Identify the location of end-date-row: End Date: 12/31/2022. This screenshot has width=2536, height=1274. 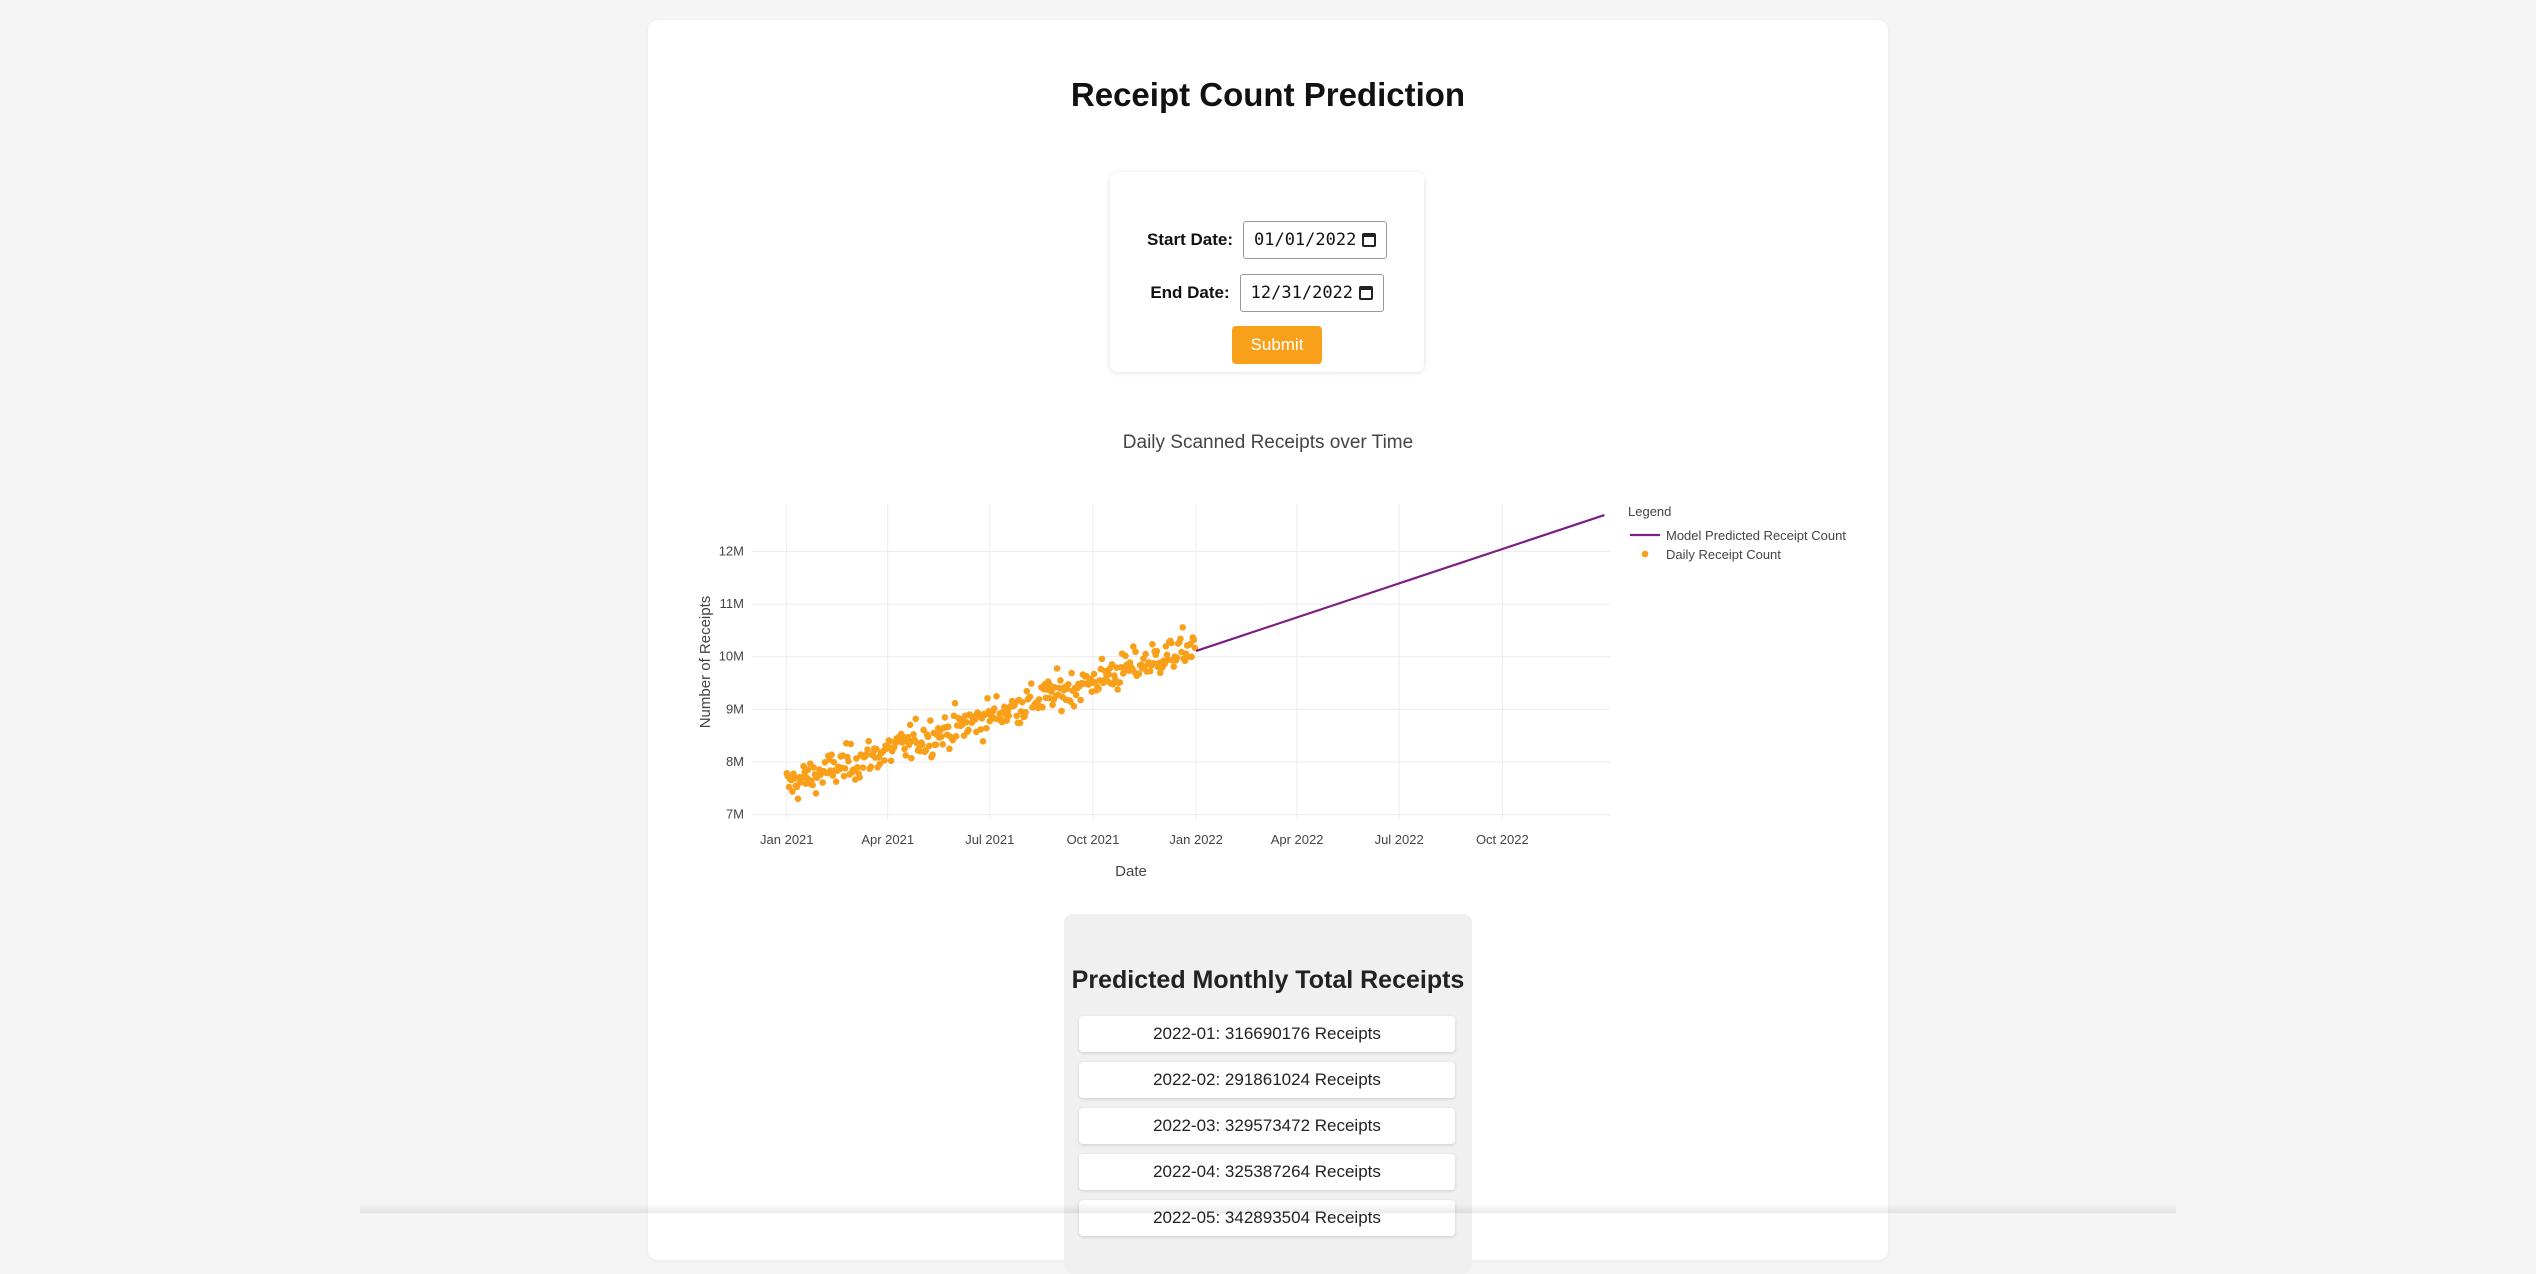
(1267, 293).